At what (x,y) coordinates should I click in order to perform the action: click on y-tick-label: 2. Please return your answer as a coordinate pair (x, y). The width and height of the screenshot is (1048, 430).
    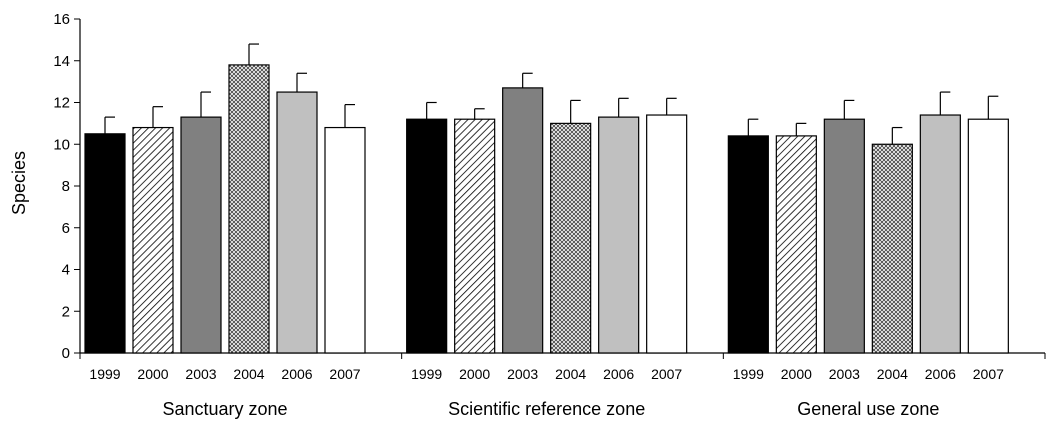
    Looking at the image, I should click on (66, 311).